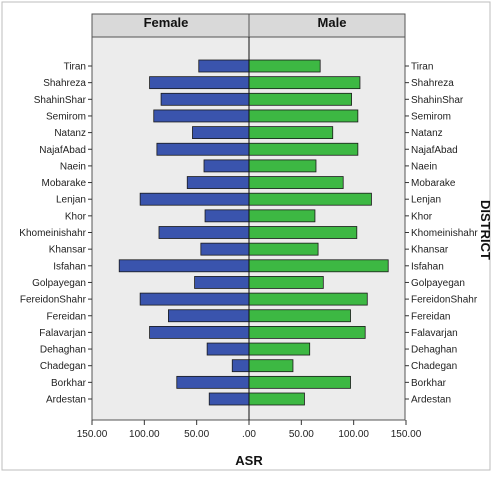 Image resolution: width=494 pixels, height=479 pixels. Describe the element at coordinates (203, 149) in the screenshot. I see `bar-female-najafabad` at that location.